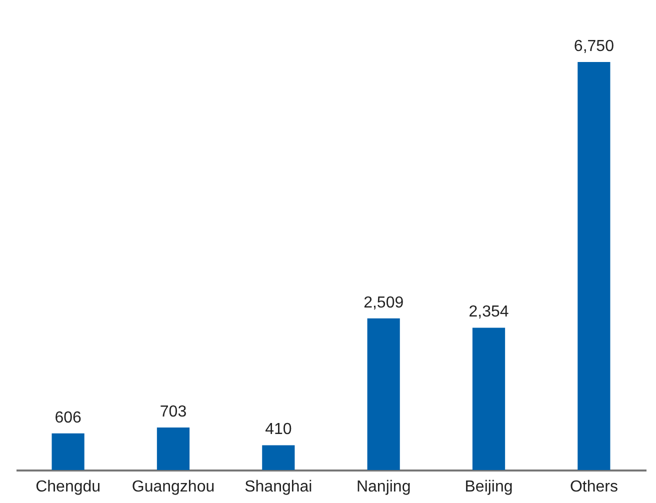 Image resolution: width=656 pixels, height=503 pixels. I want to click on x-tick-label: Shanghai, so click(278, 487).